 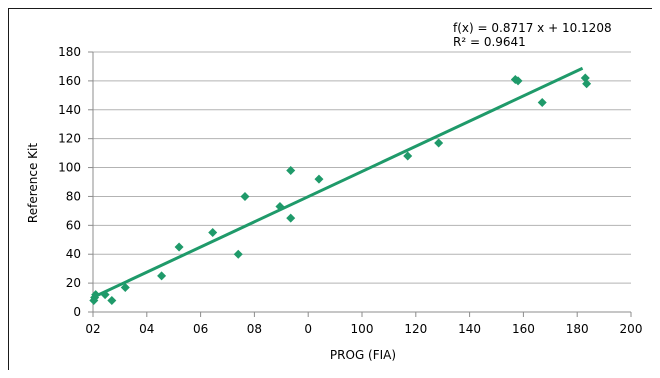 What do you see at coordinates (92, 329) in the screenshot?
I see `x-tick-label: 02` at bounding box center [92, 329].